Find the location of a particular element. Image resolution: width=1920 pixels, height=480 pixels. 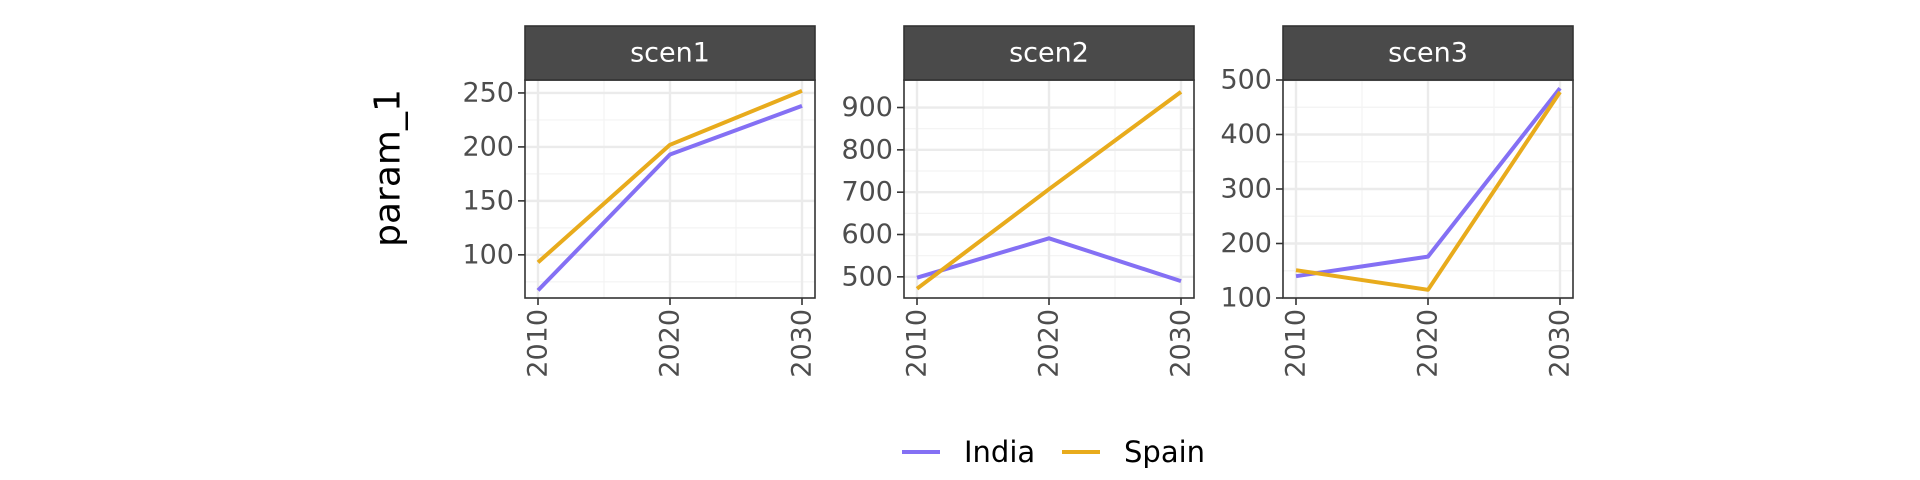

strip-label: scen2 is located at coordinates (1049, 53).